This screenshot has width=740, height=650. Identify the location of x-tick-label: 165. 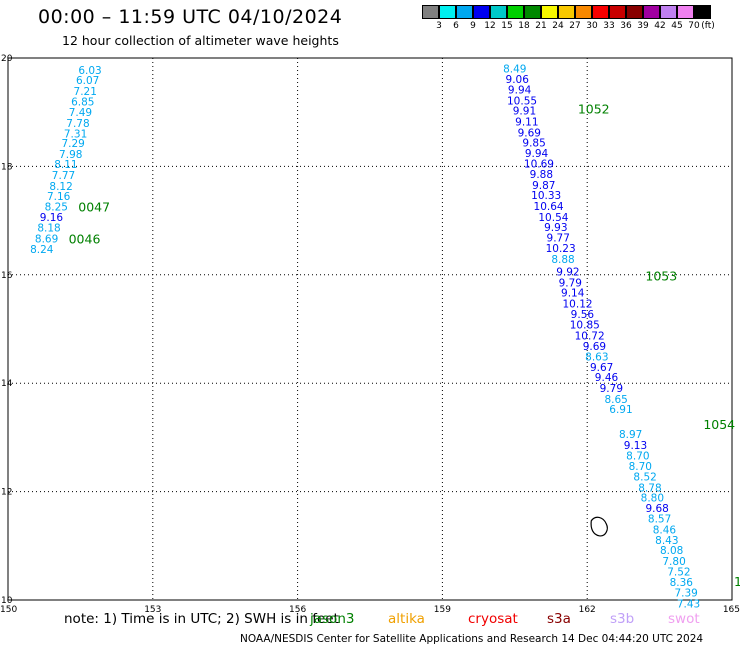
(731, 610).